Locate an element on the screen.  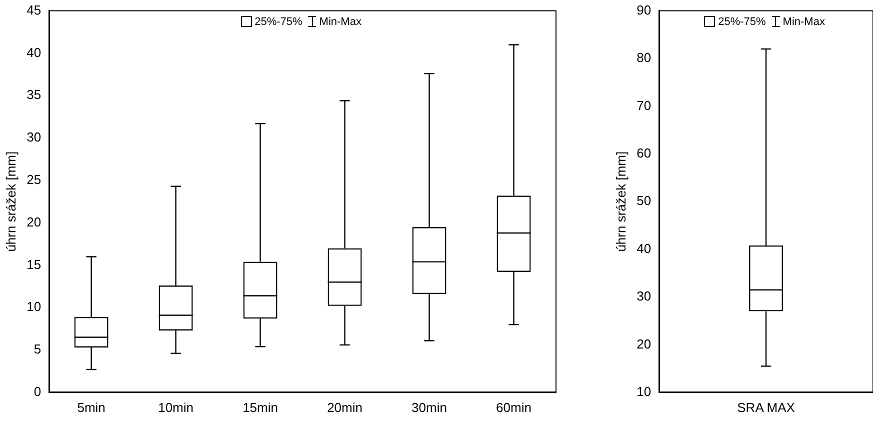
x-tick-label: 20min is located at coordinates (344, 407).